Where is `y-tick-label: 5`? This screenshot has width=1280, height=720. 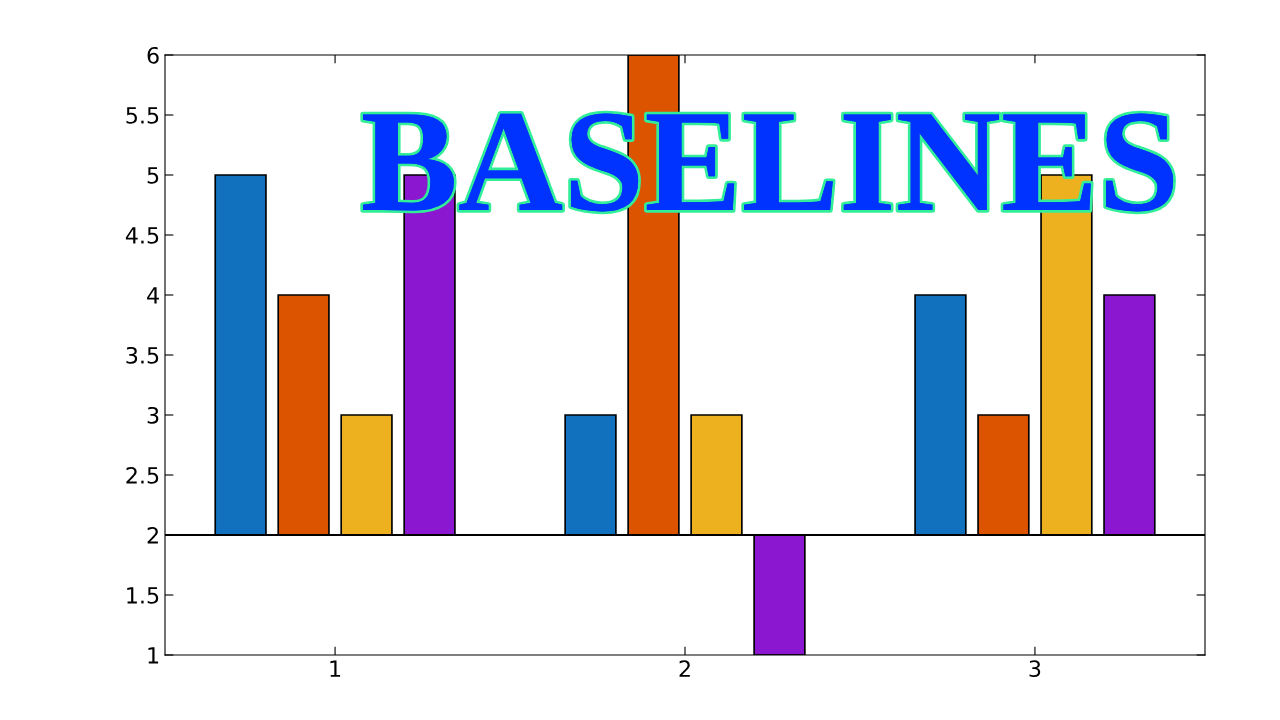
y-tick-label: 5 is located at coordinates (153, 175).